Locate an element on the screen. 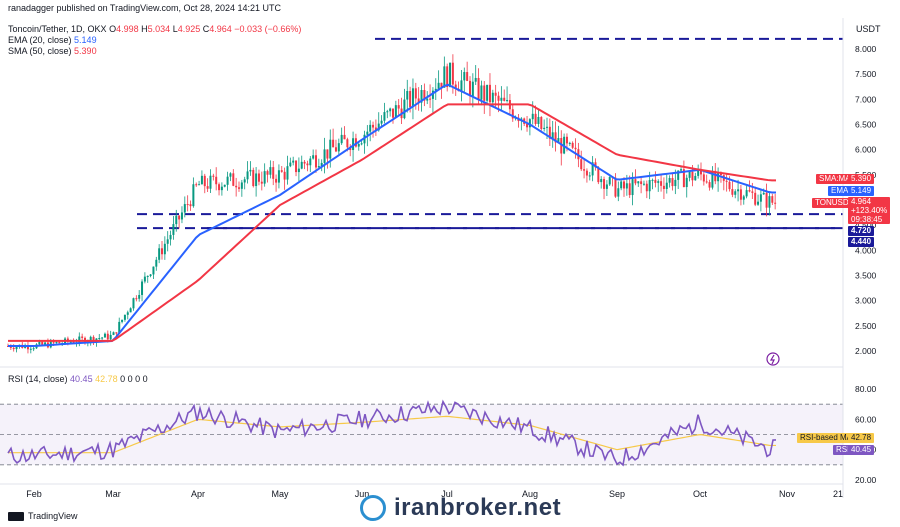 This screenshot has height=527, width=900. price-tick-label: 4.500 is located at coordinates (866, 225).